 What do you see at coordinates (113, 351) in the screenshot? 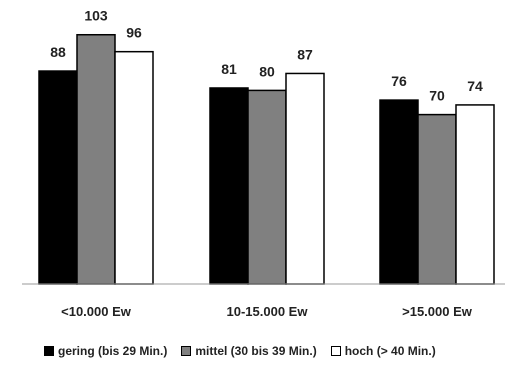
I see `legend-label-0: gering (bis 29 Min.)` at bounding box center [113, 351].